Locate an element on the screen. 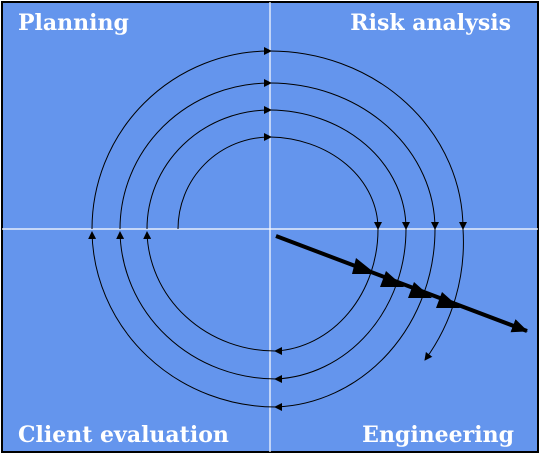 The width and height of the screenshot is (542, 456). spiral-bottom-arc-3-left is located at coordinates (182, 319).